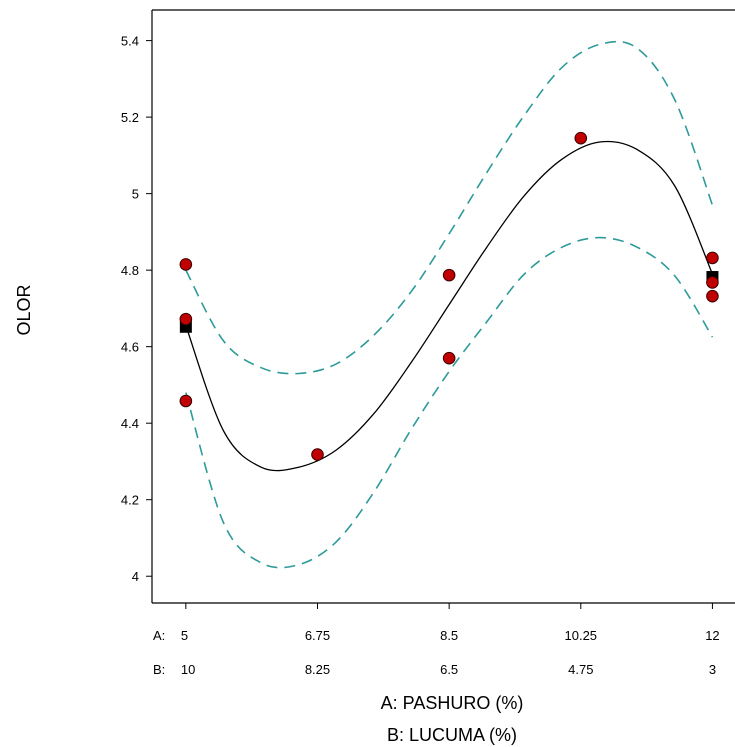 This screenshot has width=735, height=747. Describe the element at coordinates (130, 270) in the screenshot. I see `y-tick-label-4: 4.8` at that location.